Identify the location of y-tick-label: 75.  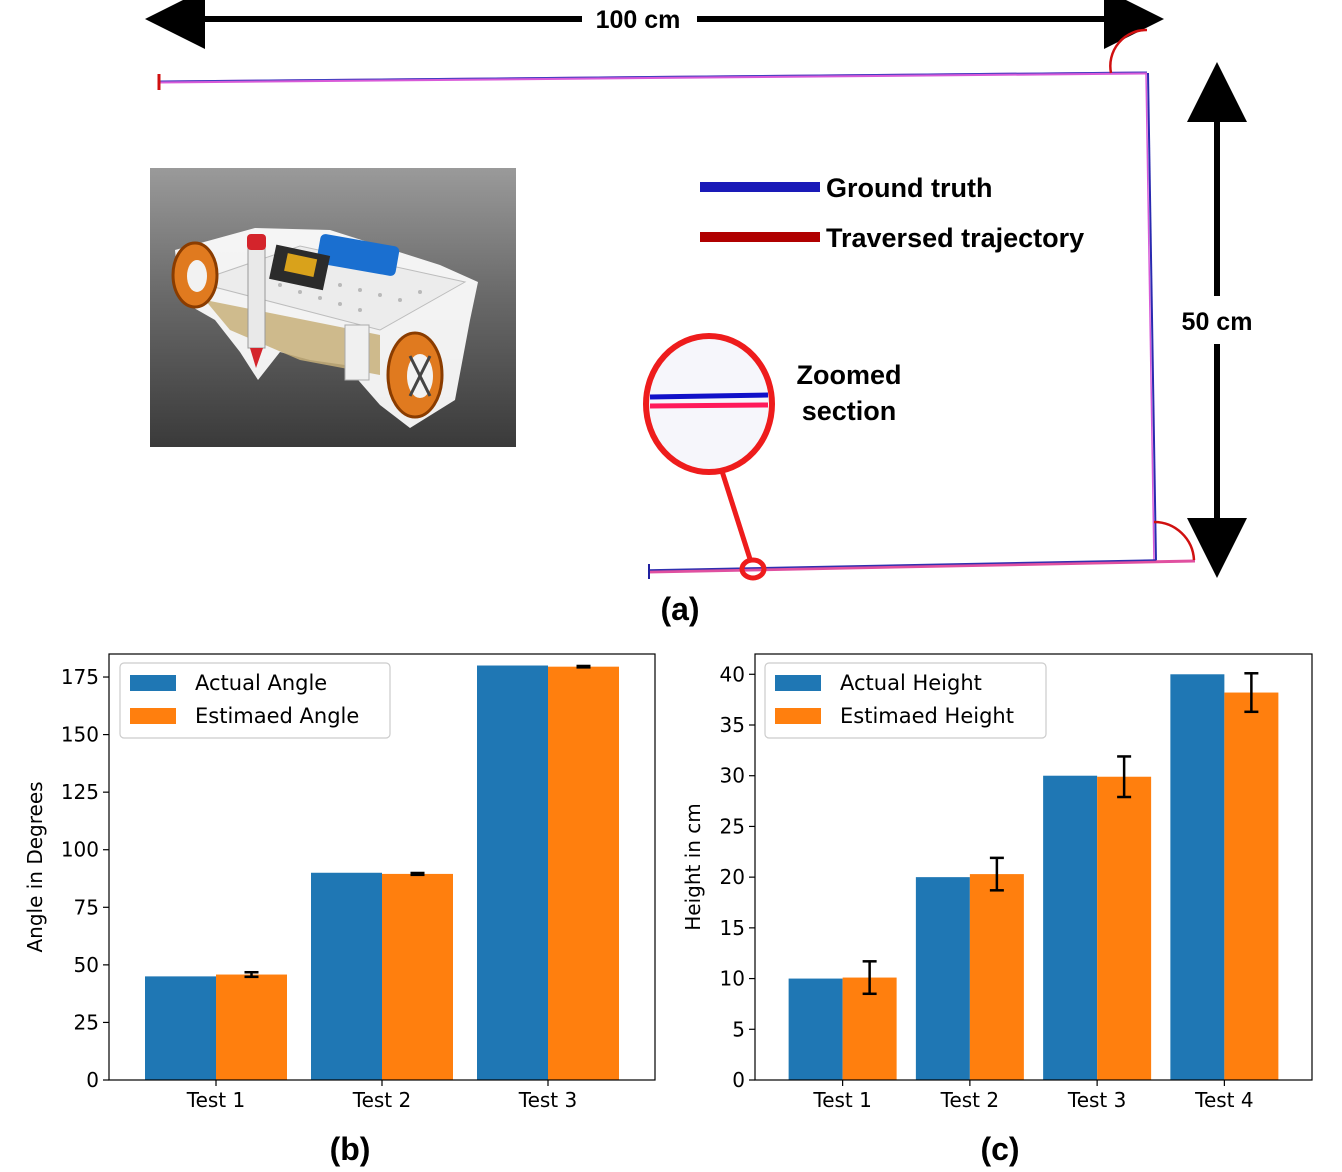
(86, 907).